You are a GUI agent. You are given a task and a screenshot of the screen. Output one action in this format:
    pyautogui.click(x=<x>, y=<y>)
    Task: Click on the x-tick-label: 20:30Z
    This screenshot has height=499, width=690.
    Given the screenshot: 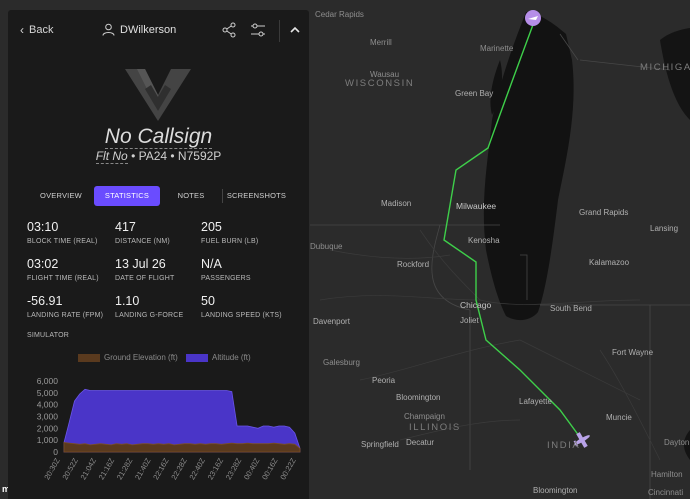 What is the action you would take?
    pyautogui.click(x=52, y=468)
    